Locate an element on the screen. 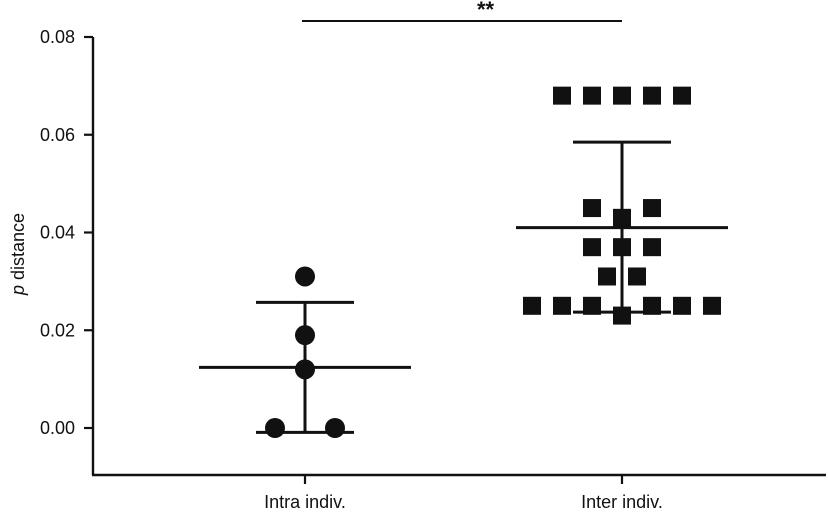 The image size is (828, 517). y-tick-label: 0.06 is located at coordinates (57, 135).